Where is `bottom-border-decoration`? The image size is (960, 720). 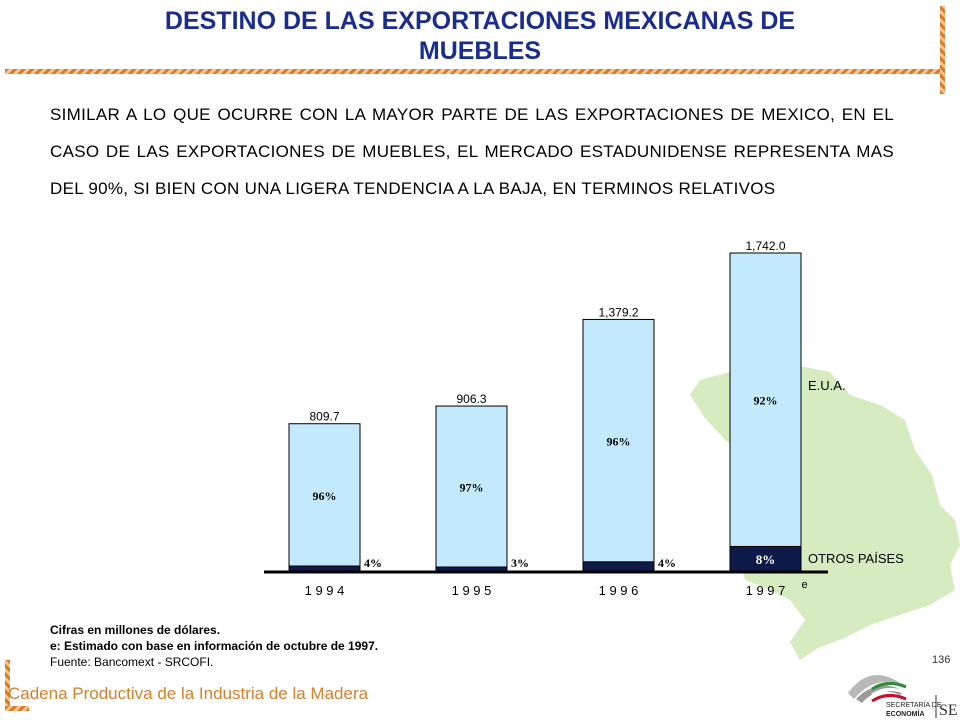
bottom-border-decoration is located at coordinates (17, 708).